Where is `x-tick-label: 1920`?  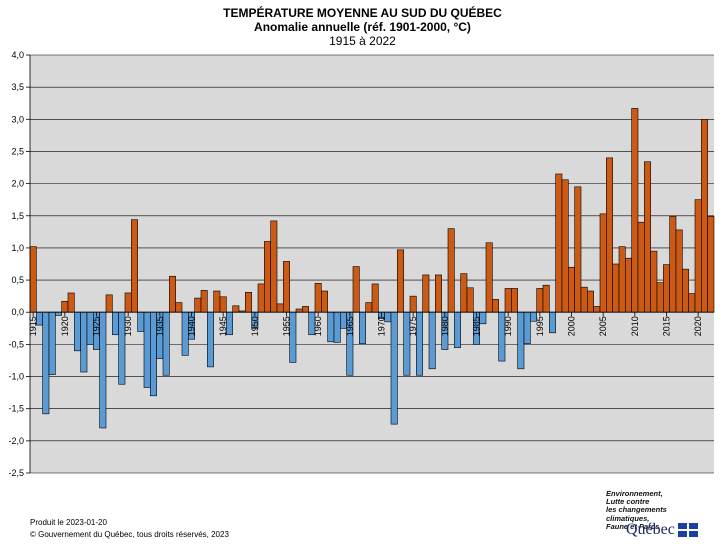
x-tick-label: 1920 is located at coordinates (65, 326).